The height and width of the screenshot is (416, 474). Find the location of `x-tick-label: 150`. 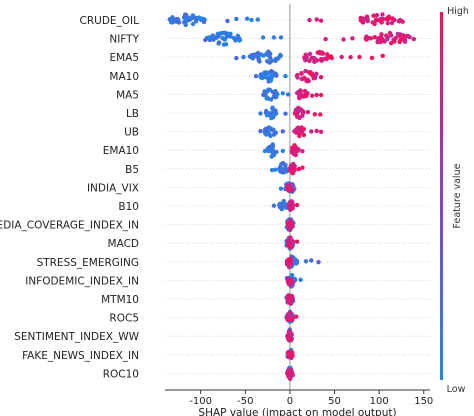

x-tick-label: 150 is located at coordinates (423, 401).